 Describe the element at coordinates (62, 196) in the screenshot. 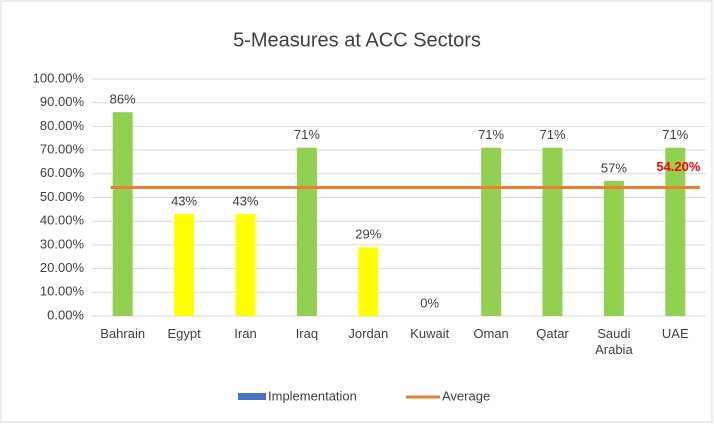

I see `y-tick-label: 50.00%` at that location.